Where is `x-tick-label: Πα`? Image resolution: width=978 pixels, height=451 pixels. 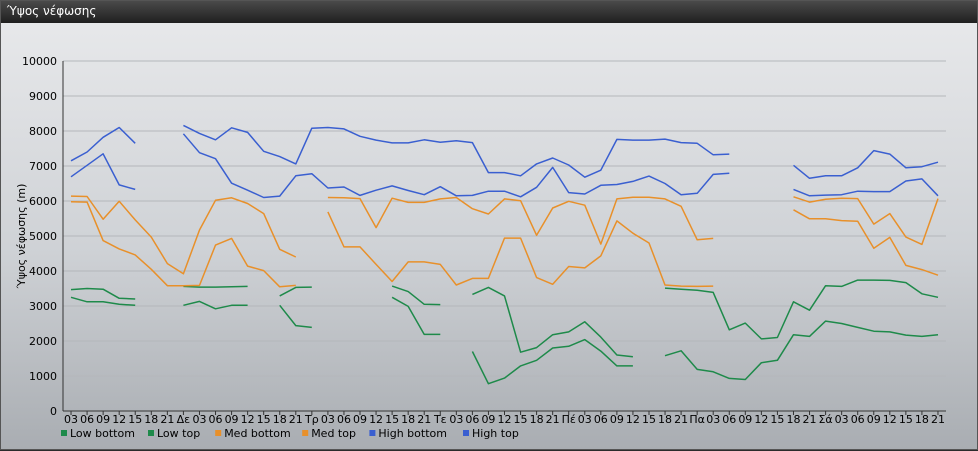
x-tick-label: Πα is located at coordinates (697, 419).